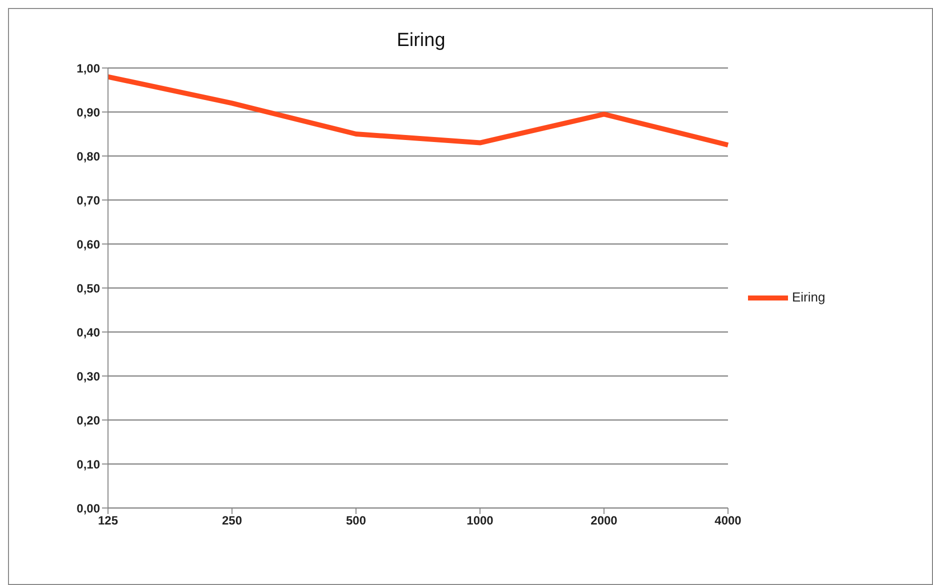 Image resolution: width=933 pixels, height=585 pixels. I want to click on y-tick-label: 0,80, so click(88, 156).